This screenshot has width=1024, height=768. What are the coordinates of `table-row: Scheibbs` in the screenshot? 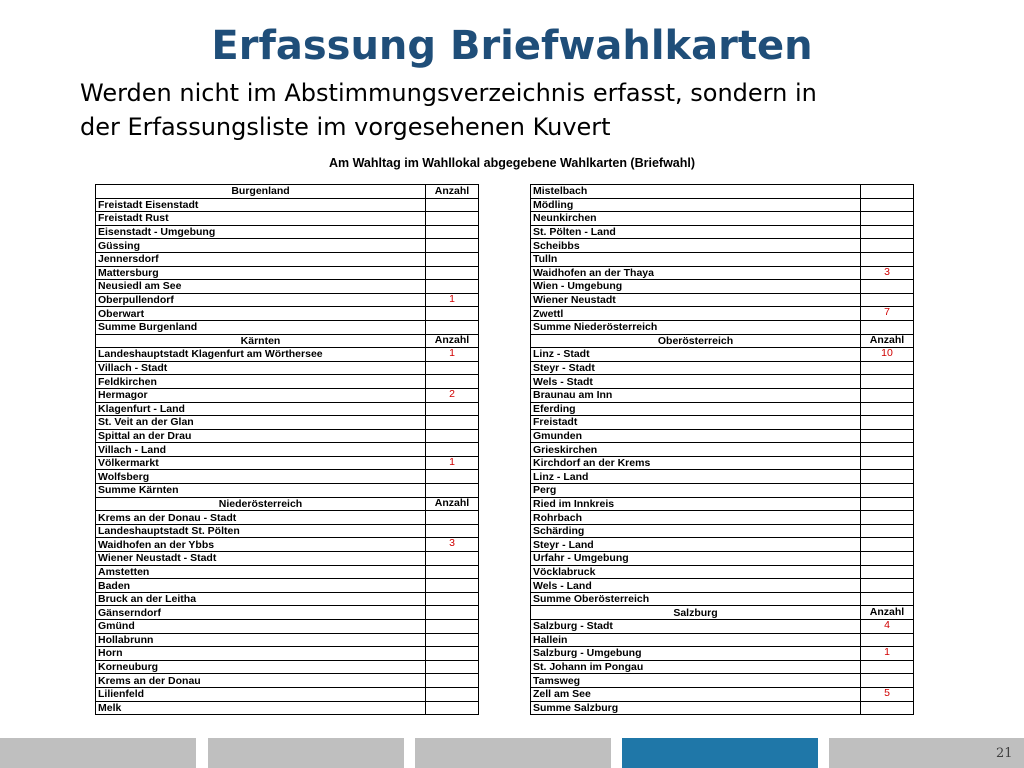 It's located at (722, 245).